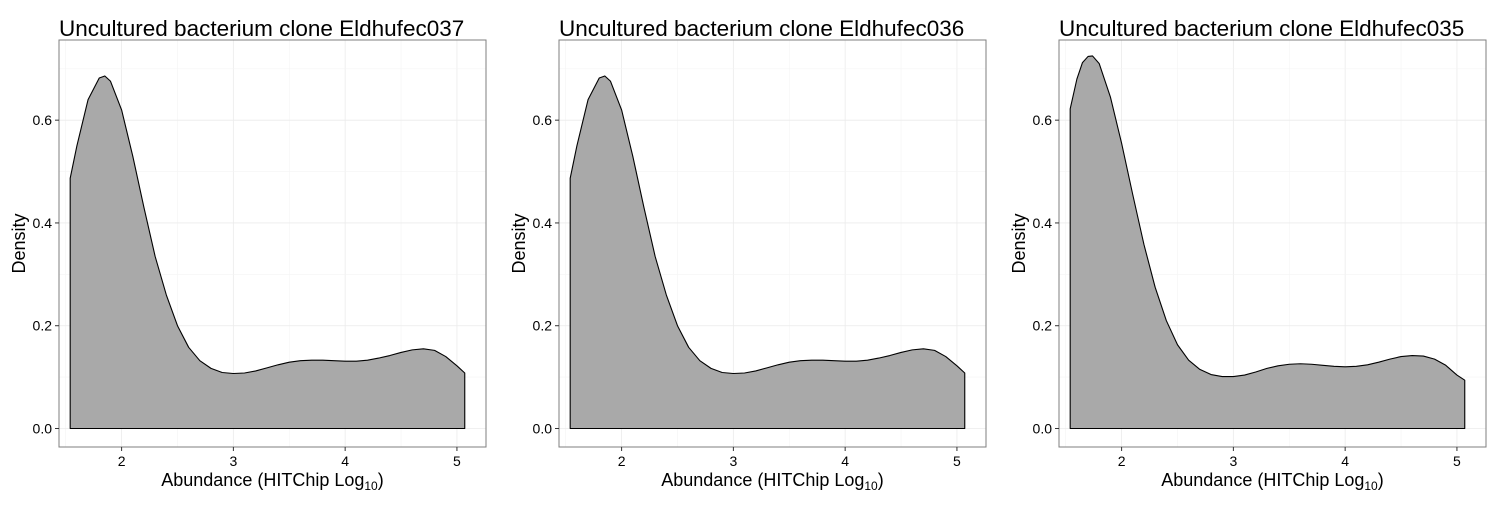 The height and width of the screenshot is (505, 1500). Describe the element at coordinates (761, 28) in the screenshot. I see `chart-title: Uncultured bacterium clone Eldhufec036` at that location.